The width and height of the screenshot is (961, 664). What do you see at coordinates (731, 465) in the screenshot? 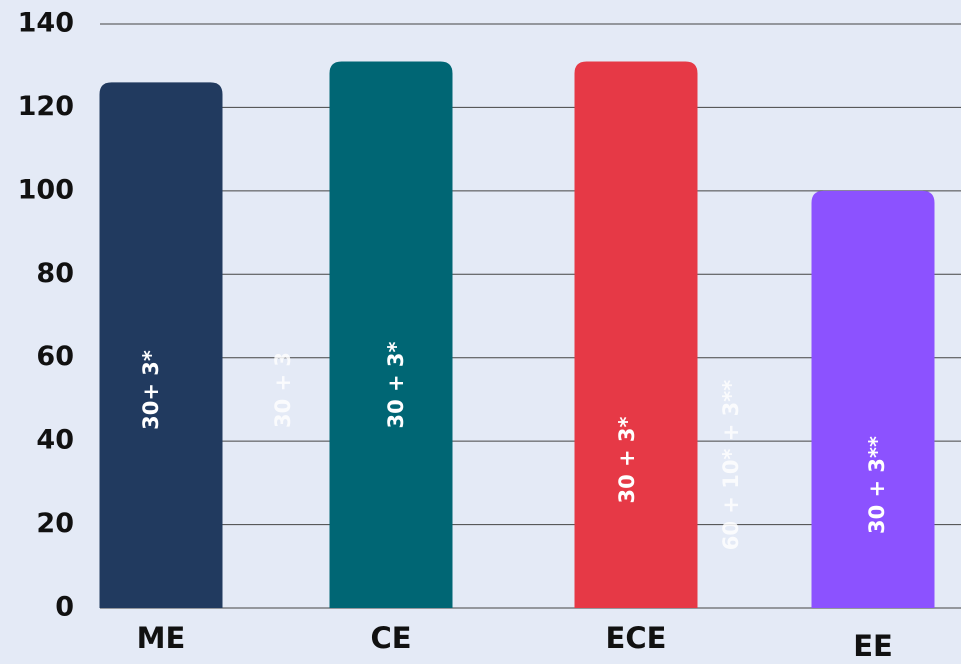
I see `bar-annotation: 60 + 10* + 3**` at bounding box center [731, 465].